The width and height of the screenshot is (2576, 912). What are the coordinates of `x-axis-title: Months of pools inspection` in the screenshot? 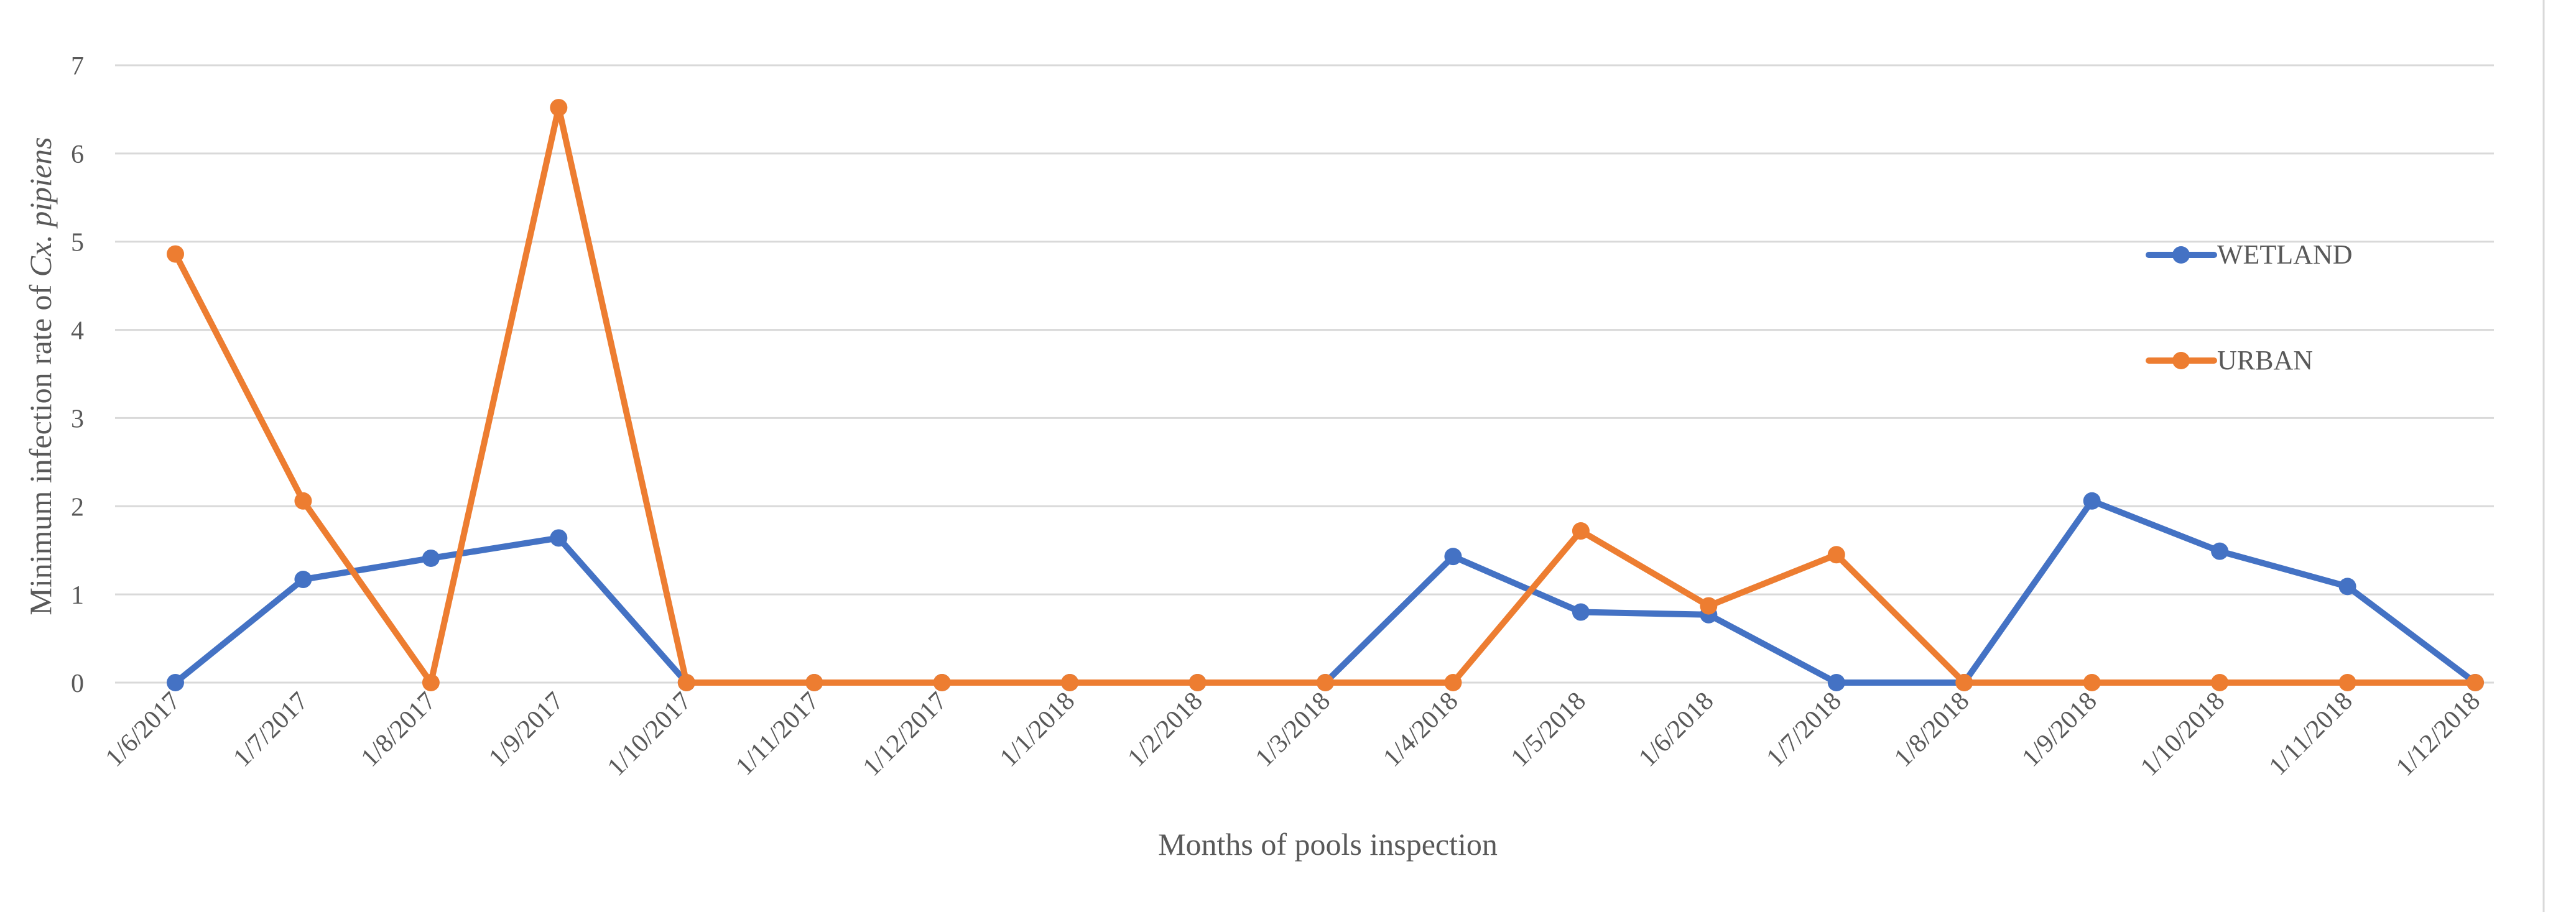 It's located at (1328, 844).